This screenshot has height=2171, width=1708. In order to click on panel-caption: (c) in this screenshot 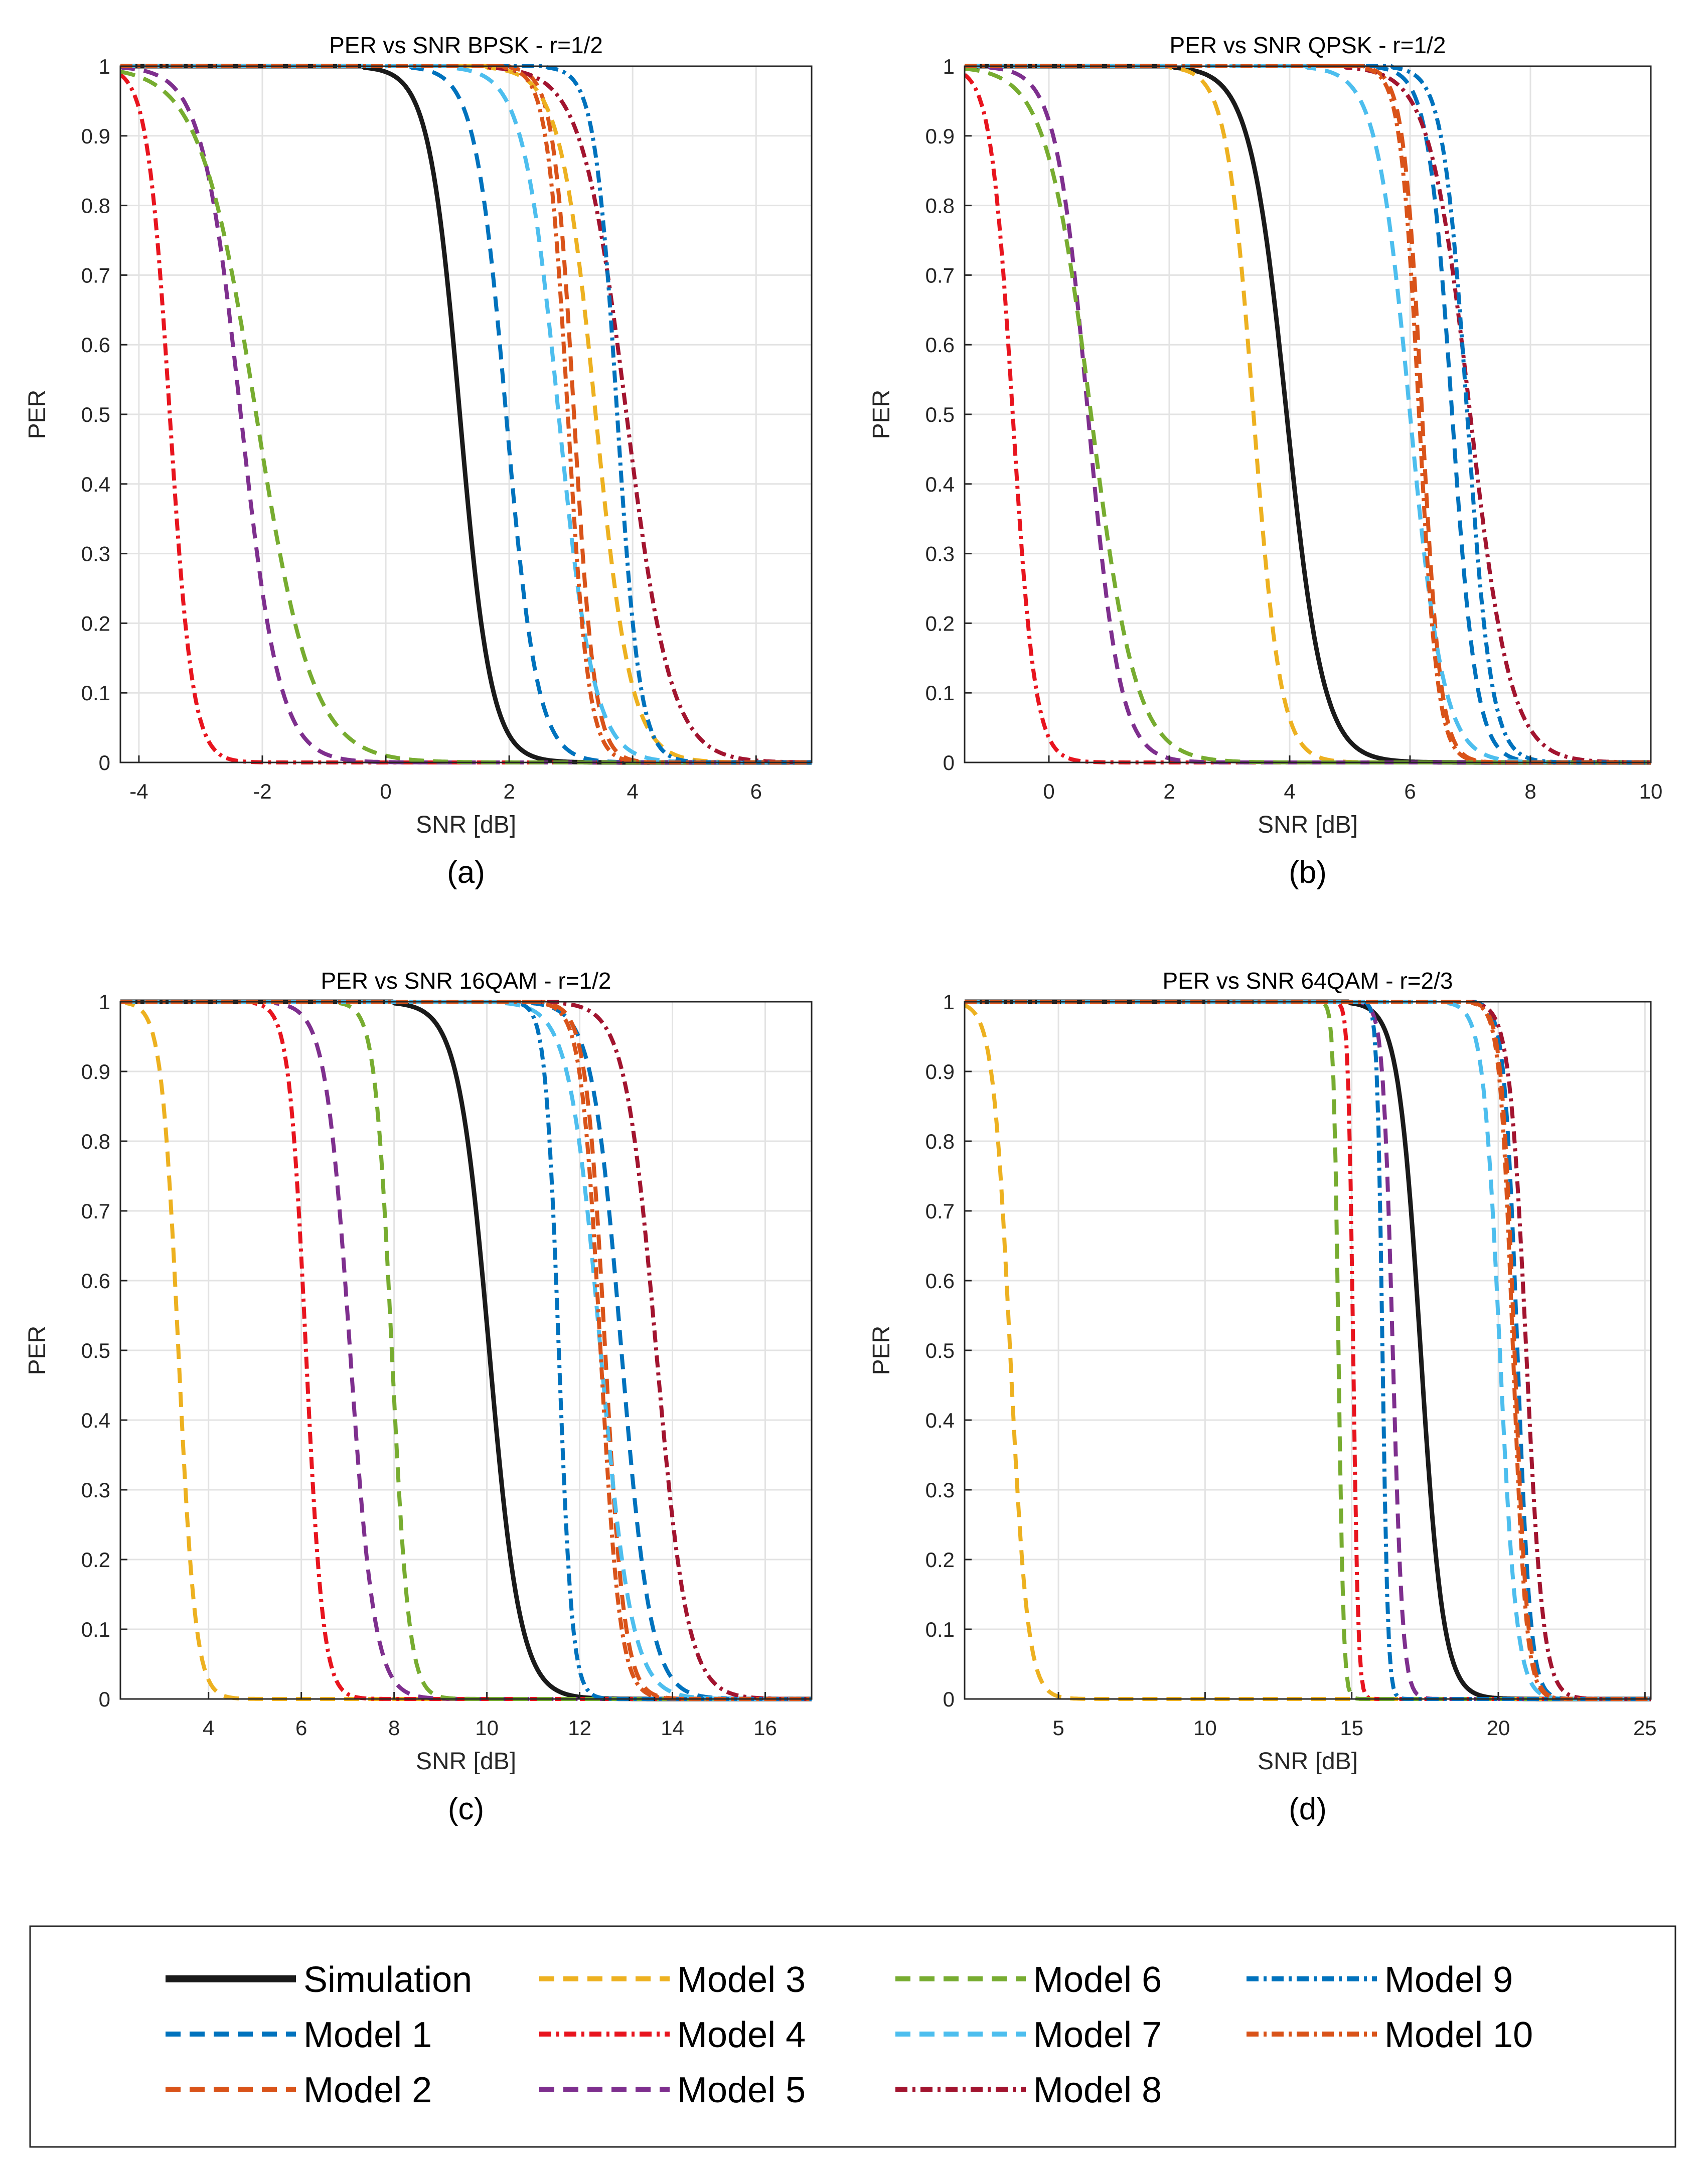, I will do `click(466, 1809)`.